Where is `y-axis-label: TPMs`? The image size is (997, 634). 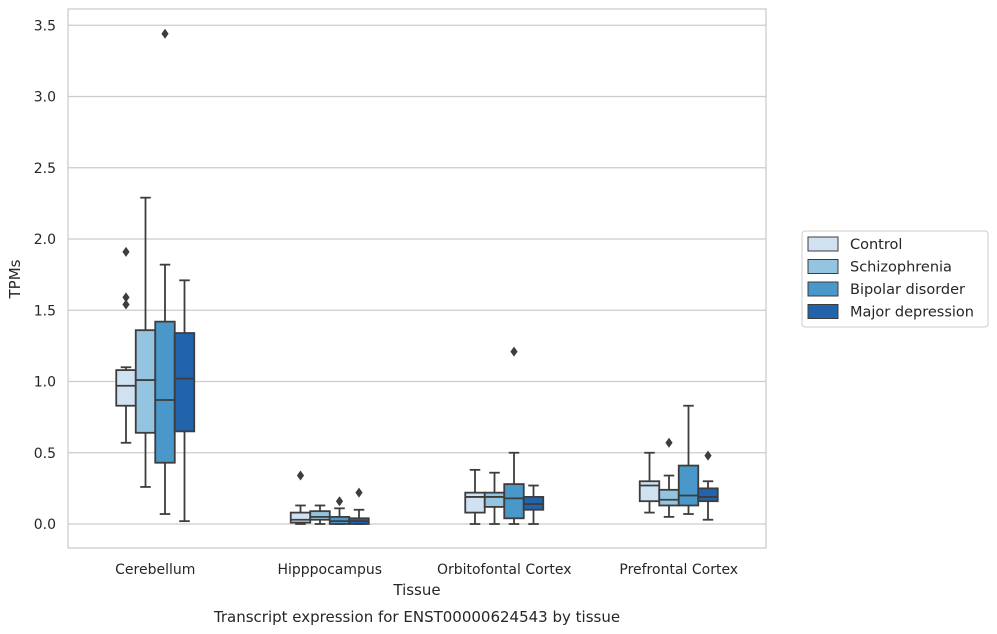 y-axis-label: TPMs is located at coordinates (15, 279).